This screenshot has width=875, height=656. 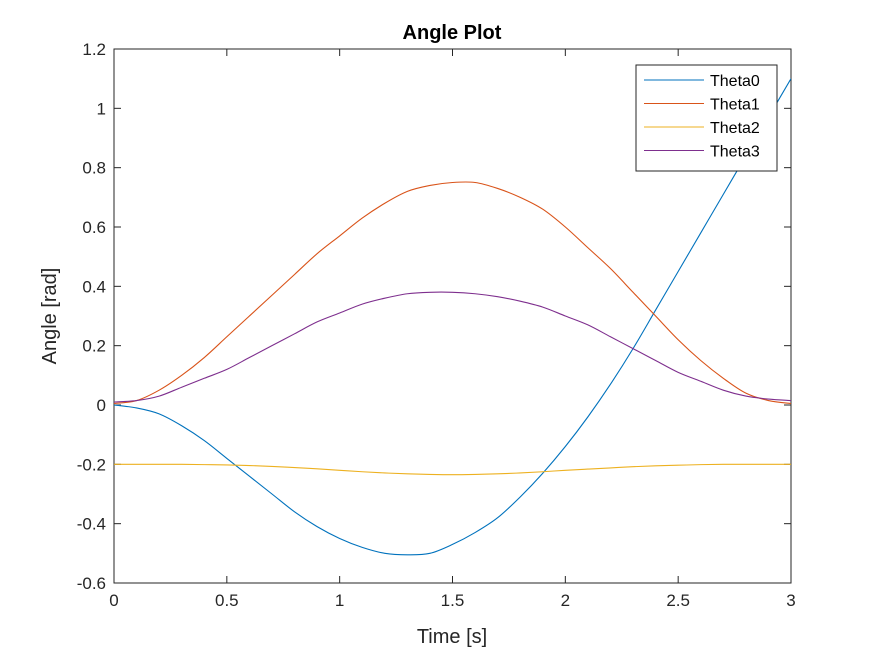 What do you see at coordinates (91, 524) in the screenshot?
I see `y-tick-label: -0.4` at bounding box center [91, 524].